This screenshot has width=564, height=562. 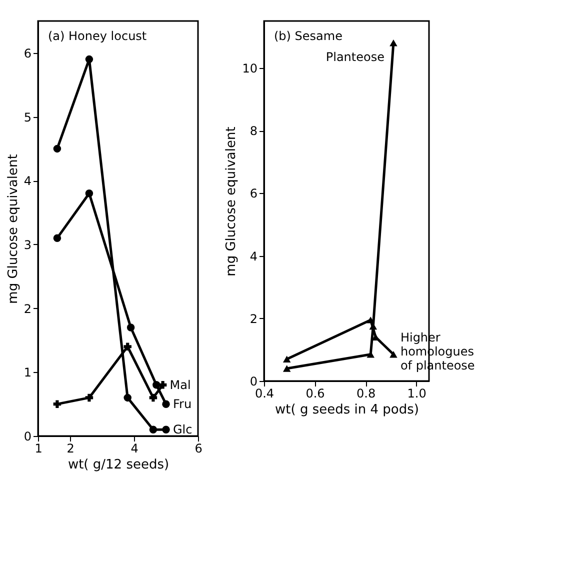 I want to click on series-label: Fru, so click(x=182, y=404).